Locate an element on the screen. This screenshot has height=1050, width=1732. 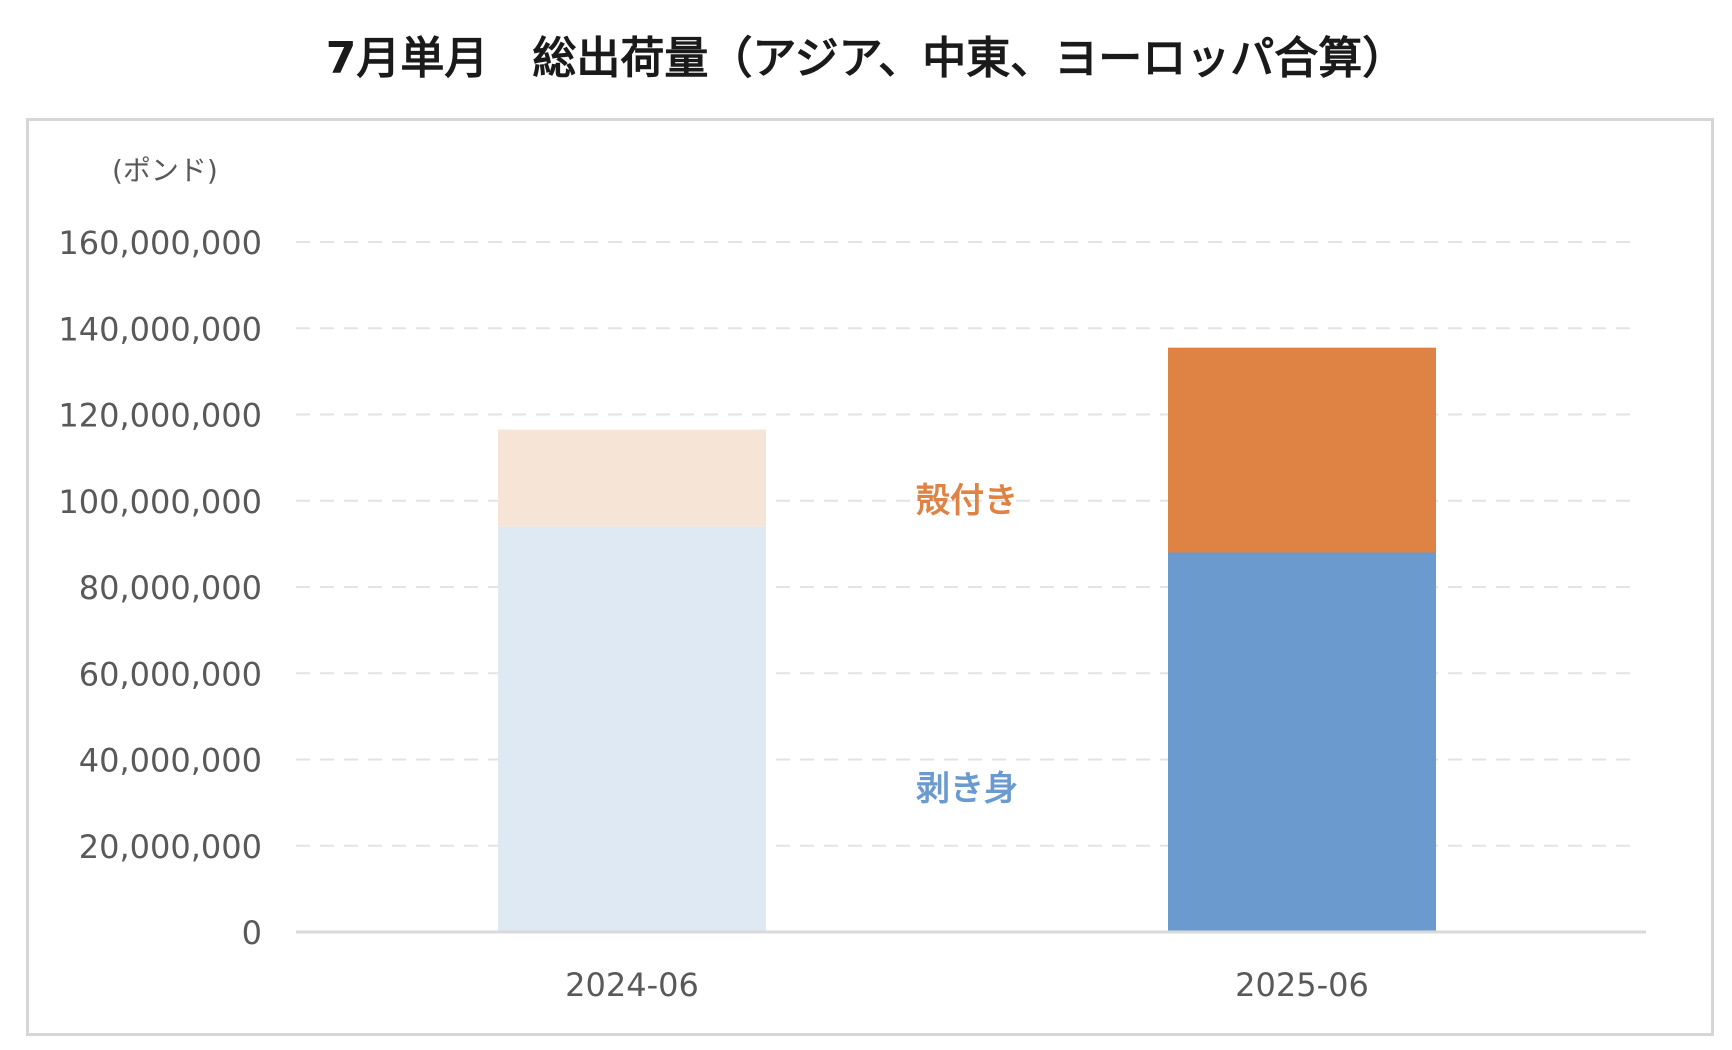
y-tick-label: 140,000,000 is located at coordinates (160, 329).